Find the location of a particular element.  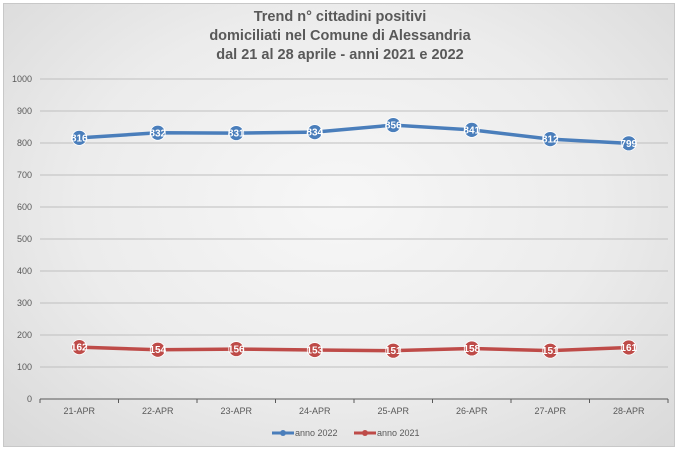

data-label: 161 is located at coordinates (628, 348).